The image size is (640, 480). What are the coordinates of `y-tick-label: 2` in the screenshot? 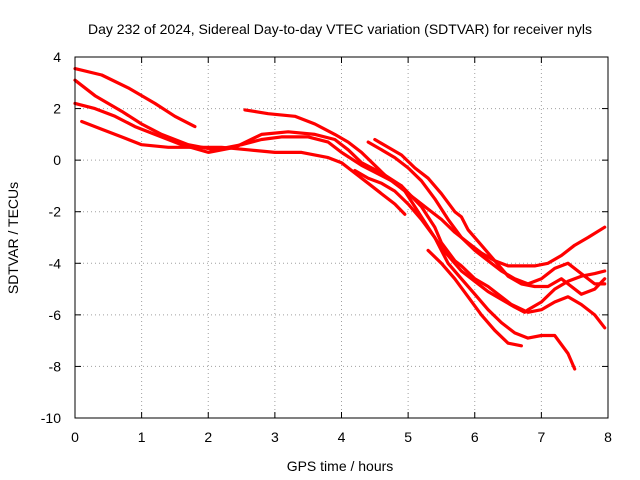 It's located at (57, 109).